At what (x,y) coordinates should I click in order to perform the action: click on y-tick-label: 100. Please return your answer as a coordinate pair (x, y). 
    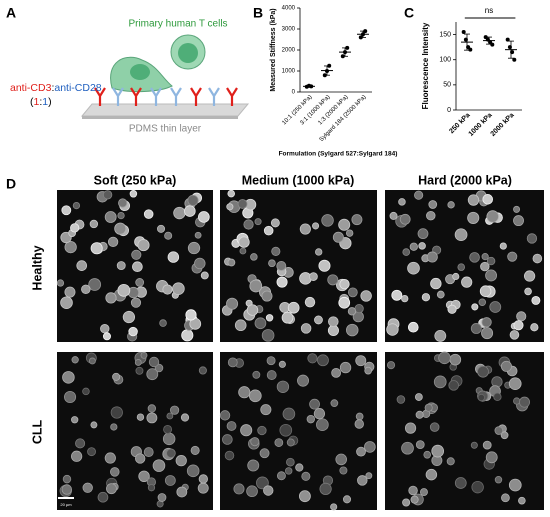
    Looking at the image, I should click on (445, 60).